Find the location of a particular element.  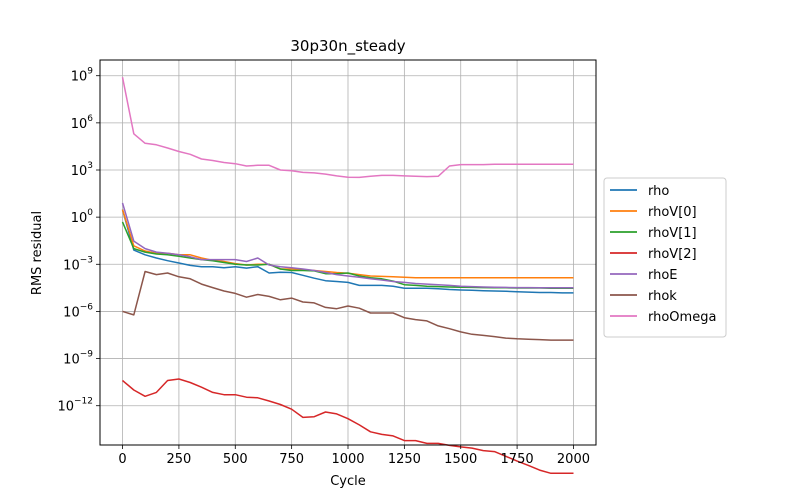

y-axis-label: RMS residual is located at coordinates (37, 253).